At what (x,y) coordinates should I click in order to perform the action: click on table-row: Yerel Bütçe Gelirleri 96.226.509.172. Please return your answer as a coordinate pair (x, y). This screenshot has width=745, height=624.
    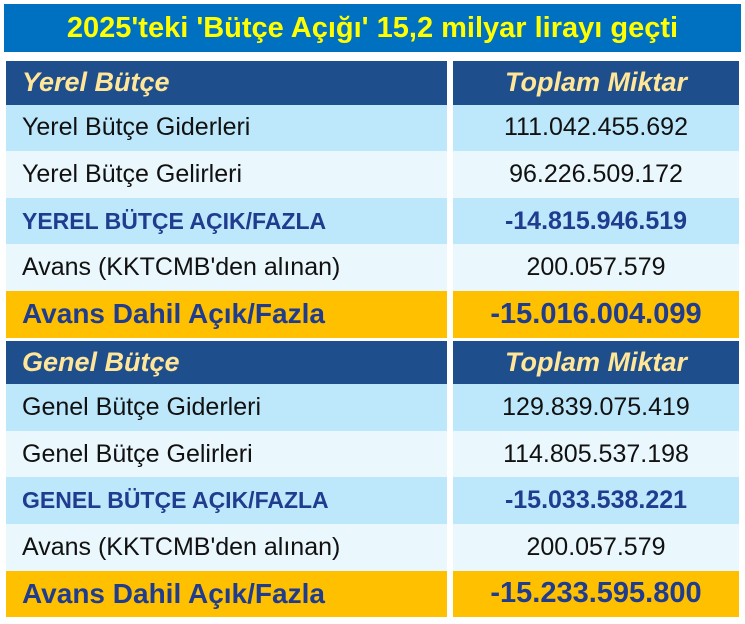
    Looking at the image, I should click on (372, 174).